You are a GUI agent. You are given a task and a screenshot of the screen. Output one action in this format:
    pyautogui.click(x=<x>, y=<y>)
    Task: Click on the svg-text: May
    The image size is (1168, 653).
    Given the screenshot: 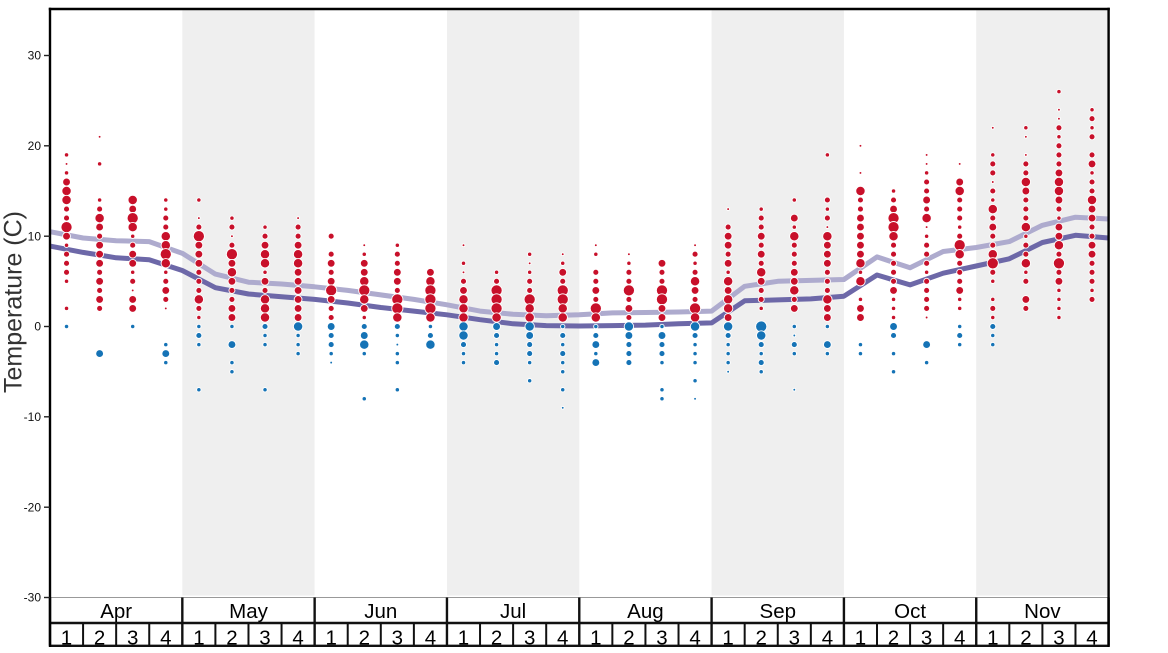 What is the action you would take?
    pyautogui.click(x=248, y=611)
    